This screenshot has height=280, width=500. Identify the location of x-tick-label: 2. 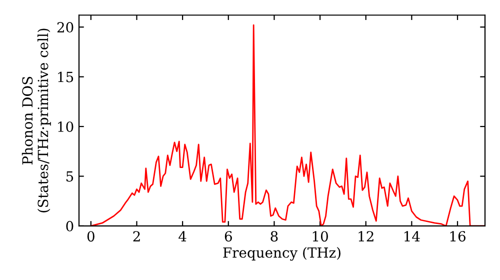
(136, 236).